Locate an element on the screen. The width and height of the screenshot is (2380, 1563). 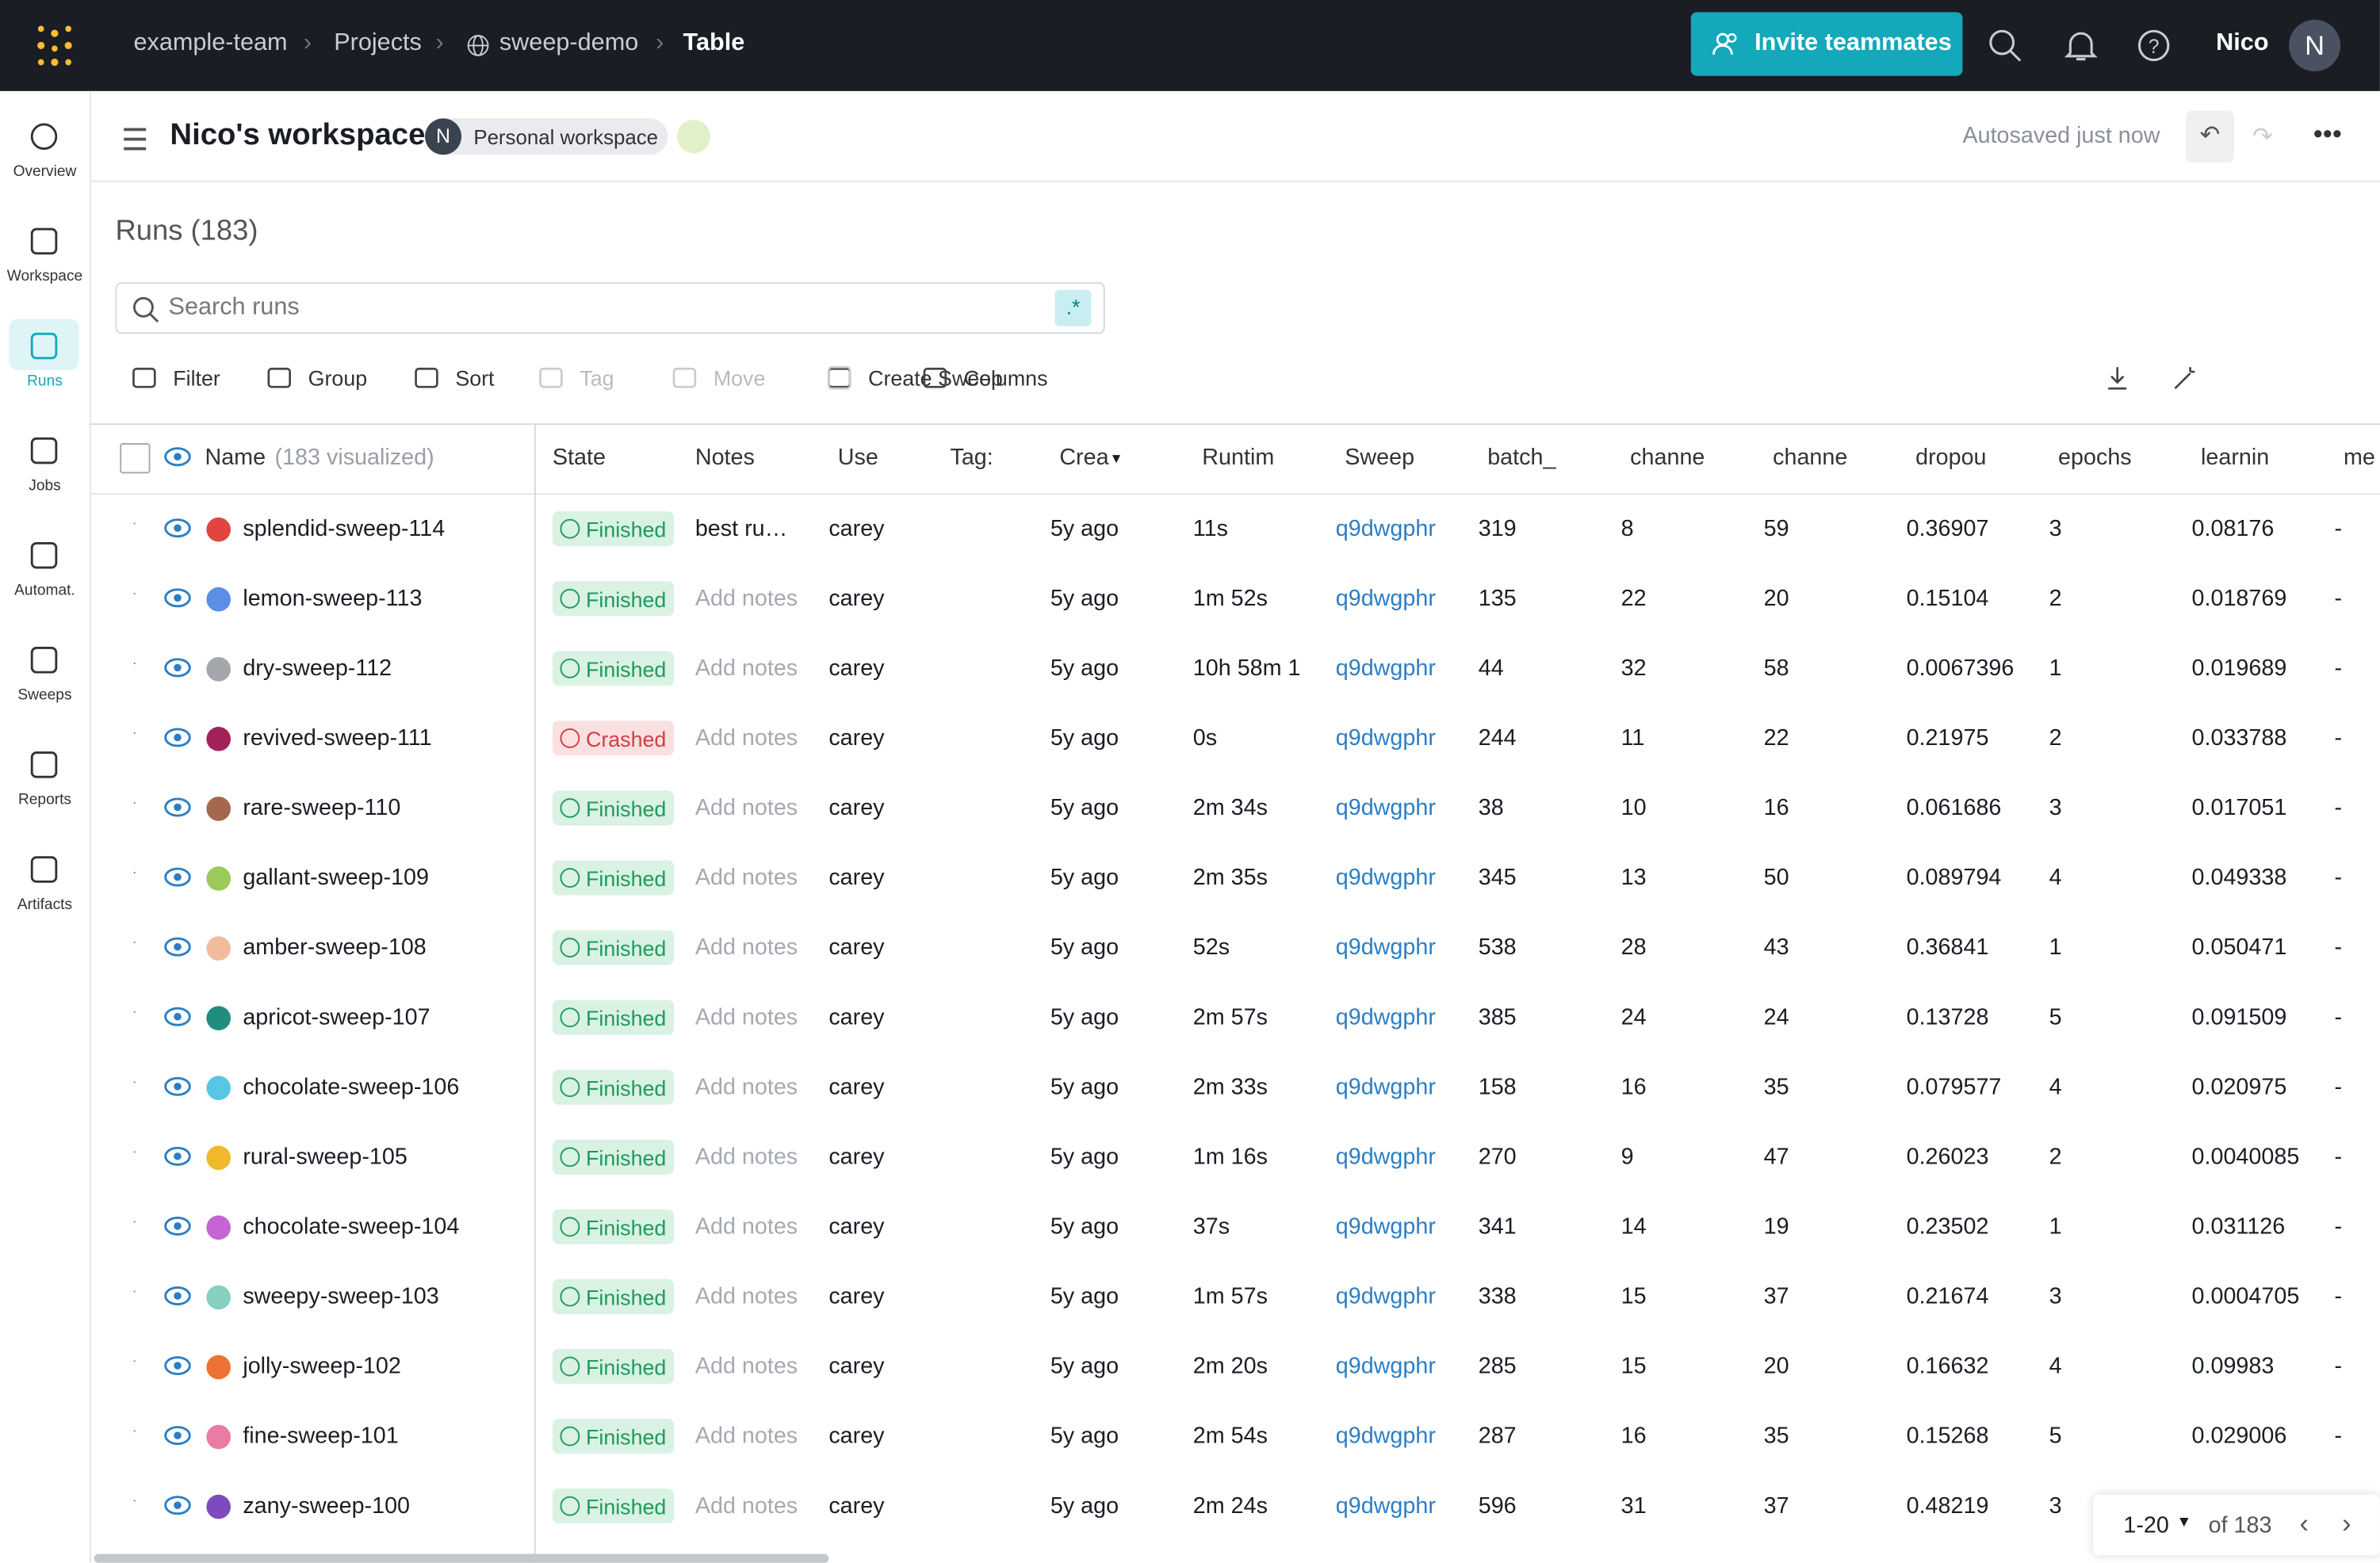
breadcrumb: Projects is located at coordinates (378, 43).